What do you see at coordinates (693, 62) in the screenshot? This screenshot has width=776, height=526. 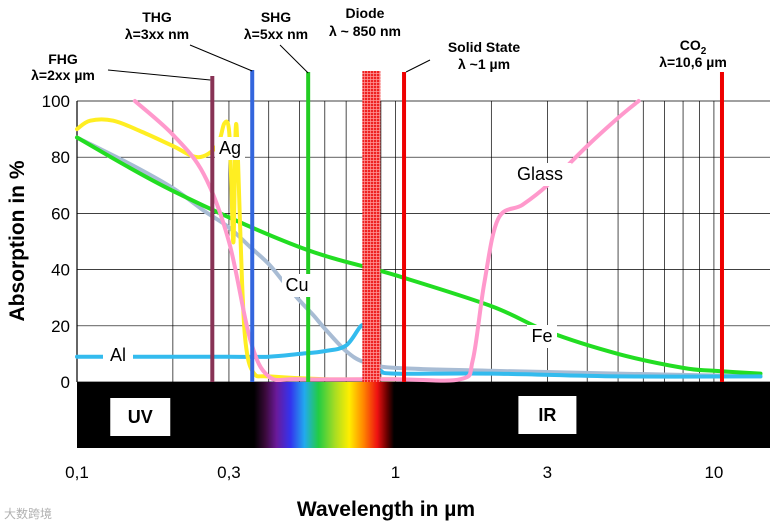 I see `laser-label-co2-wavelength: λ=10,6 µm` at bounding box center [693, 62].